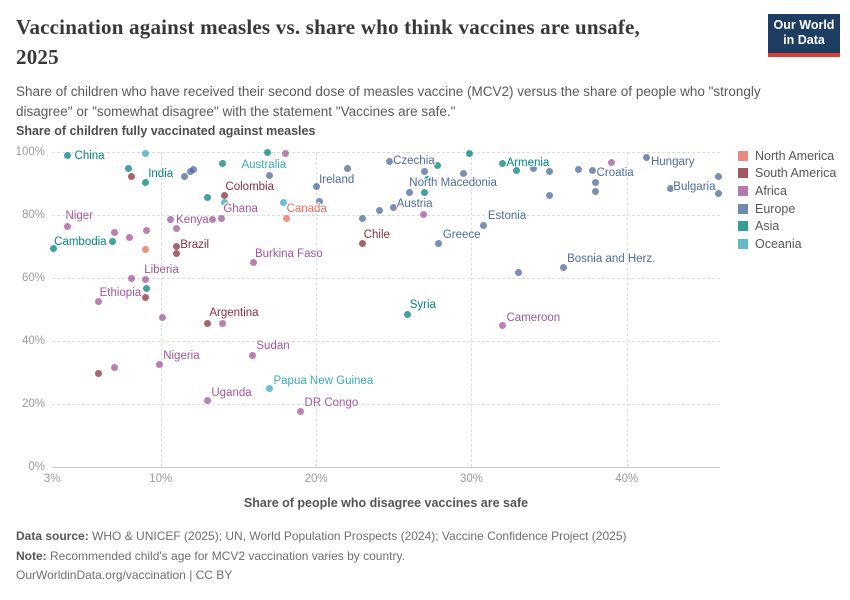 This screenshot has height=600, width=850. I want to click on data-point-cambodia, so click(113, 242).